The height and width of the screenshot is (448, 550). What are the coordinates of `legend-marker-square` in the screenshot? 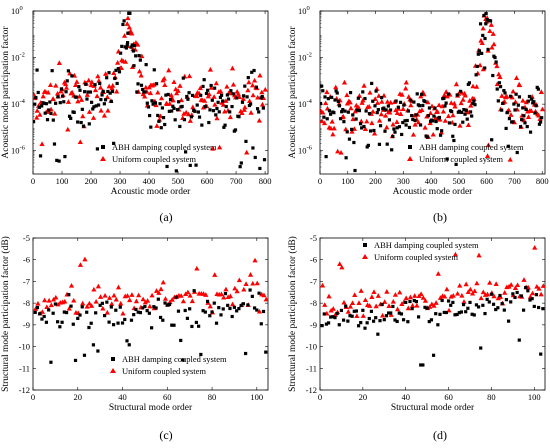 It's located at (410, 147).